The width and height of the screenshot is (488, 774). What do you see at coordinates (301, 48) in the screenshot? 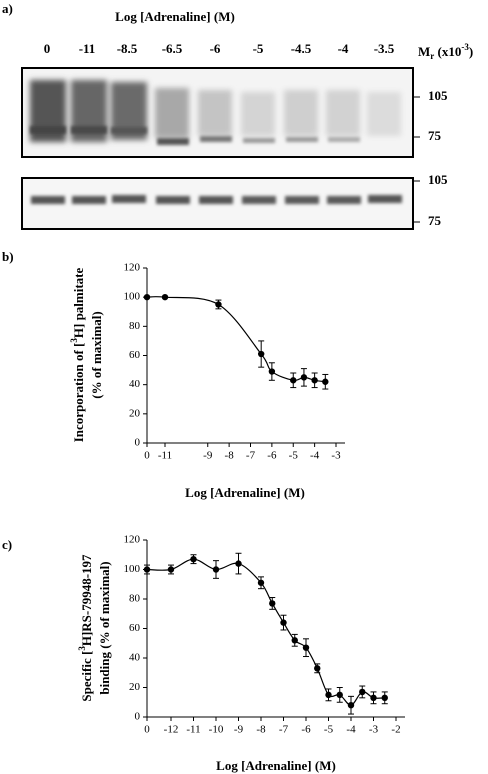
I see `lane-label: -4.5` at bounding box center [301, 48].